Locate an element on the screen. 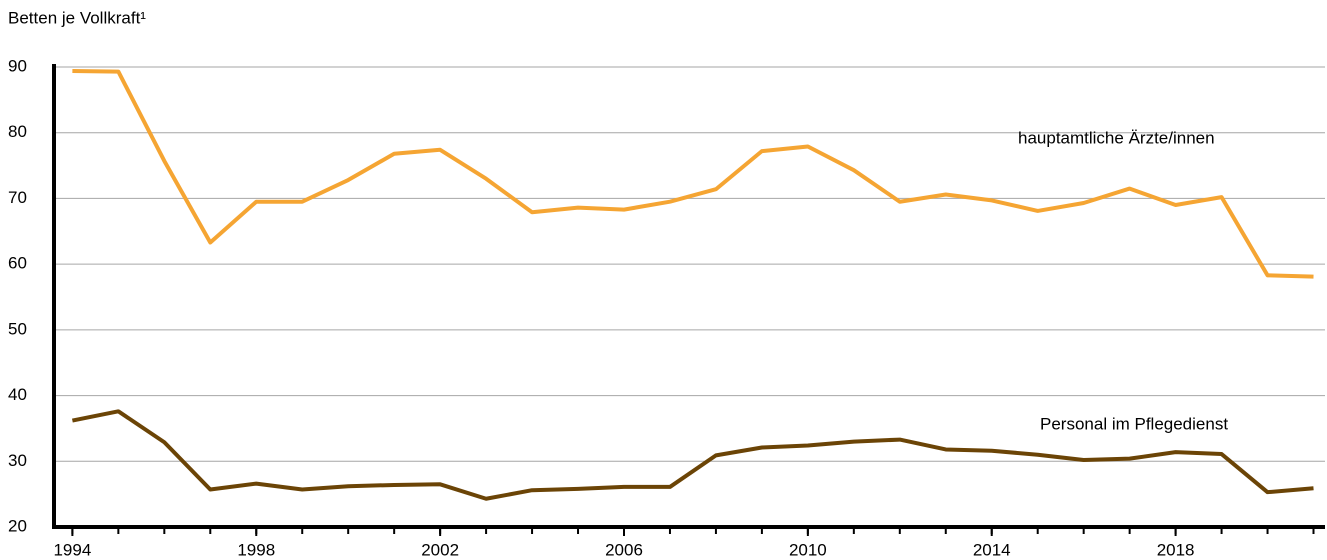  series-label: Personal im Pflegedienst is located at coordinates (1134, 423).